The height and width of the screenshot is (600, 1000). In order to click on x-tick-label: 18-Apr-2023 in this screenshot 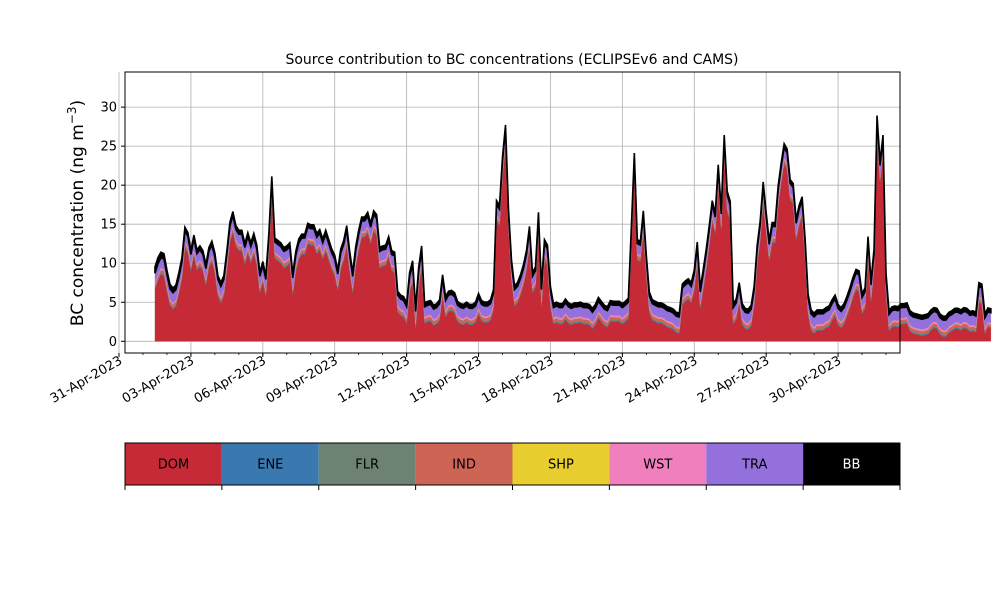, I will do `click(517, 379)`.